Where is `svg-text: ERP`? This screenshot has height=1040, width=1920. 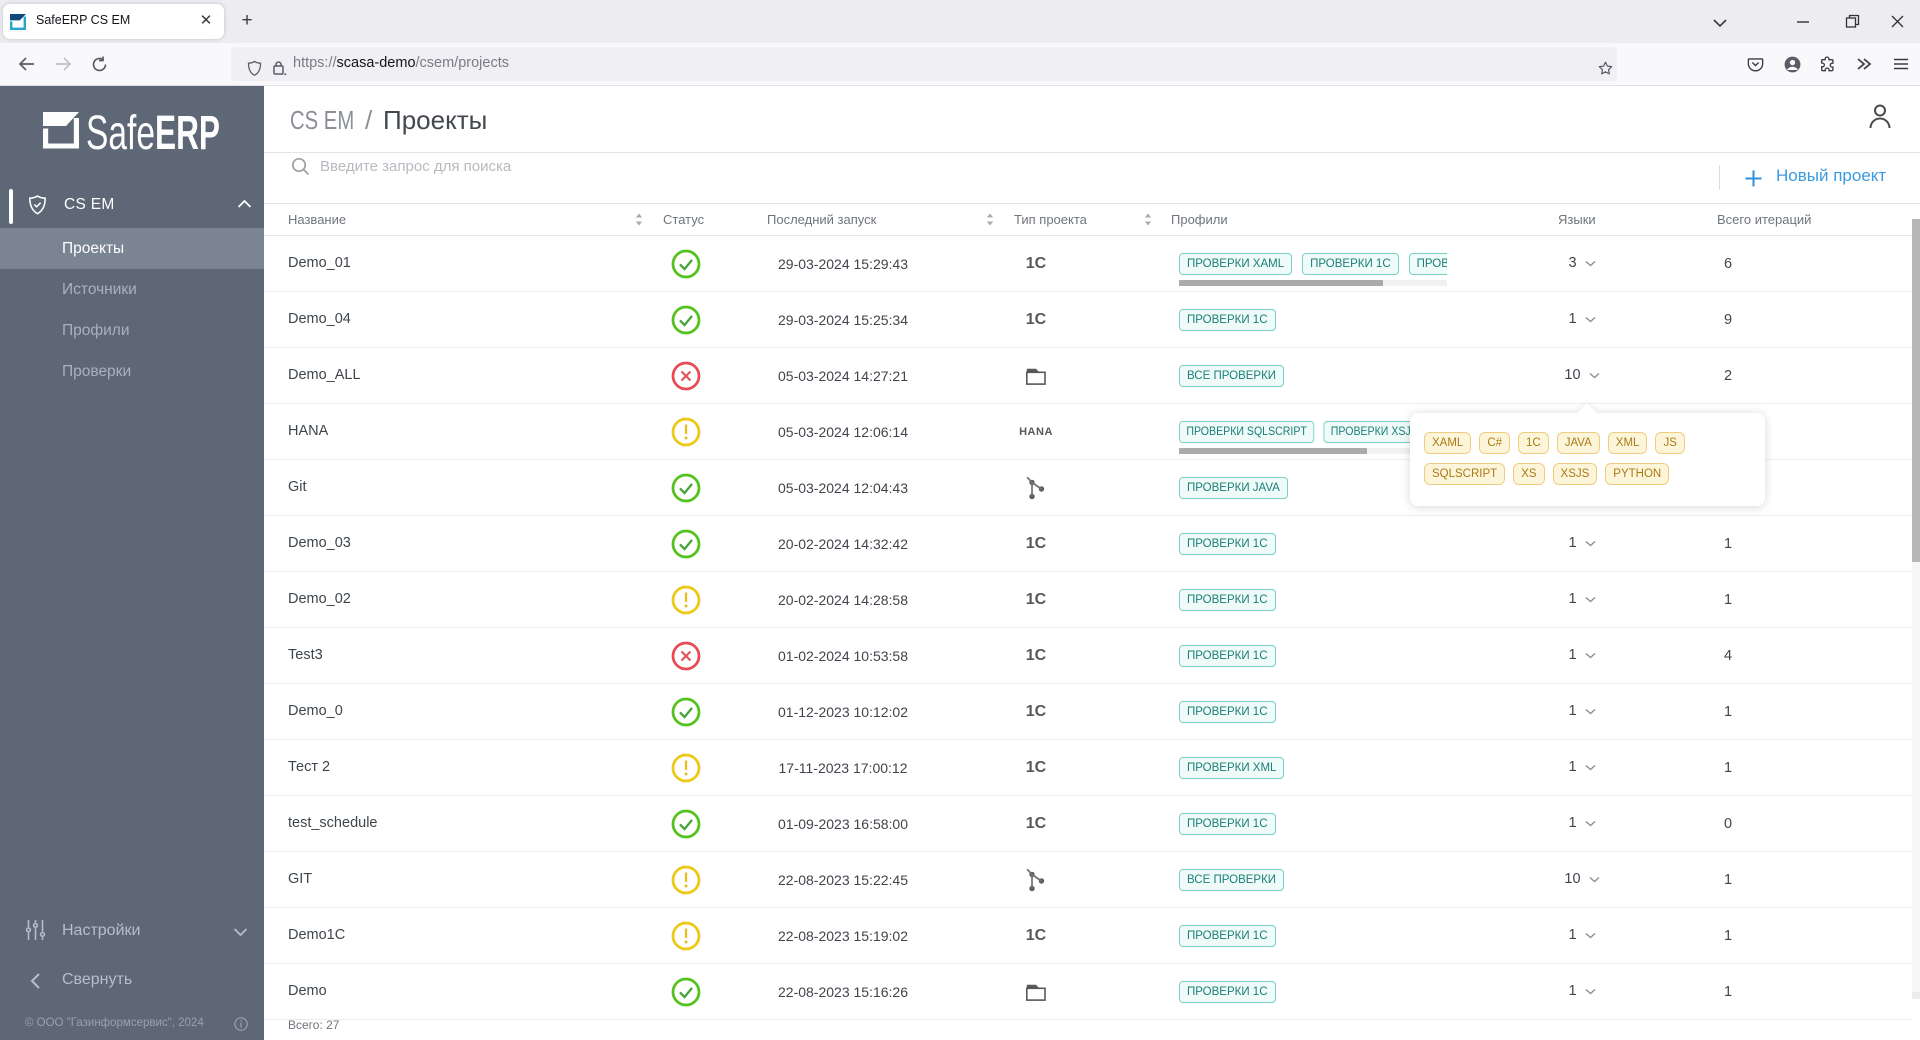
svg-text: ERP is located at coordinates (187, 131).